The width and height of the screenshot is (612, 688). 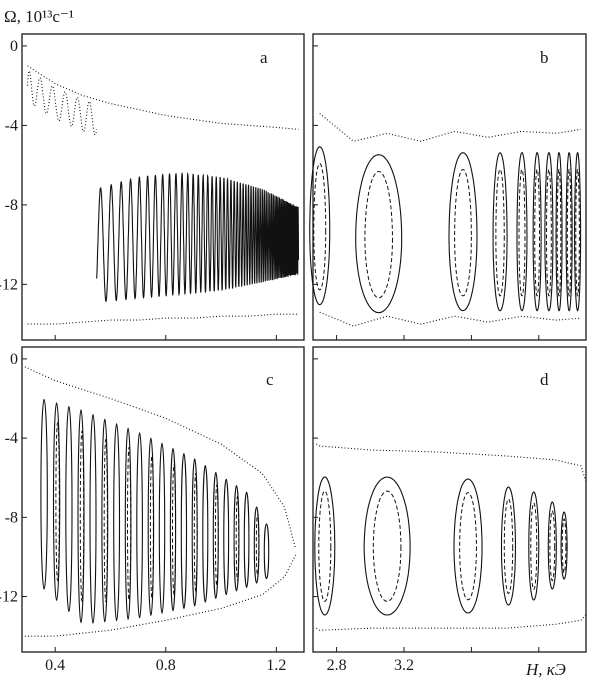 I want to click on panel-b-lower-dotted, so click(x=450, y=319).